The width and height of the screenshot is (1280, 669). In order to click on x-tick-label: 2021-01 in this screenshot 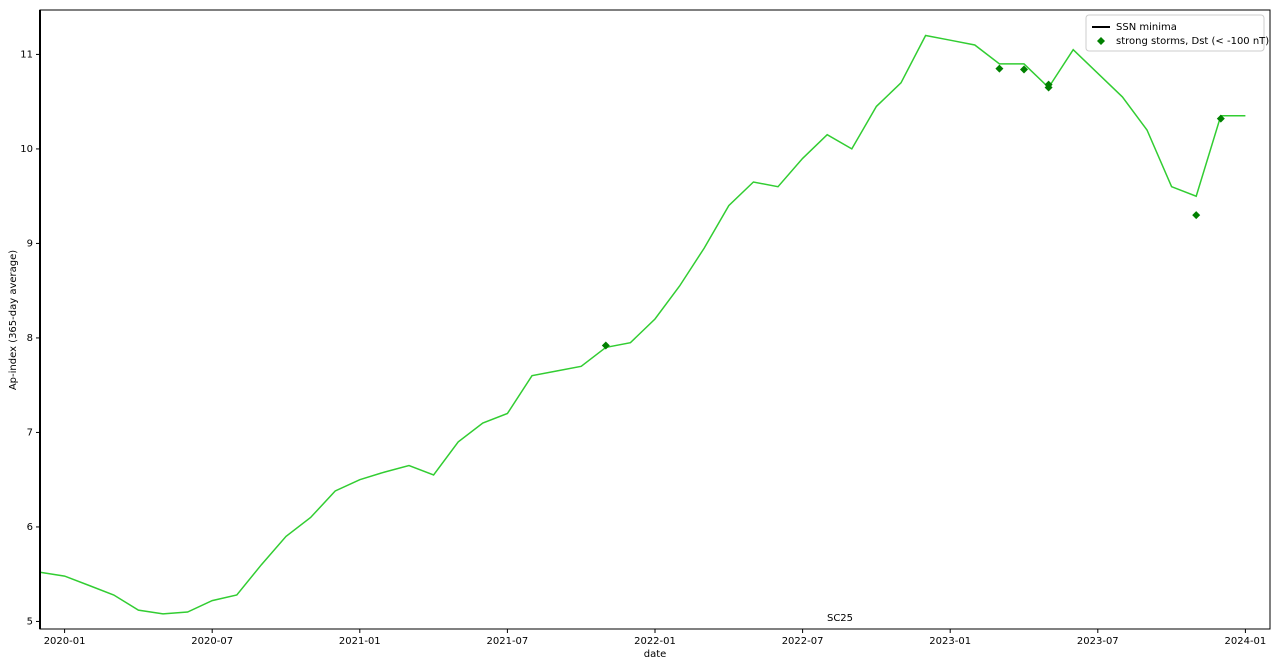, I will do `click(360, 641)`.